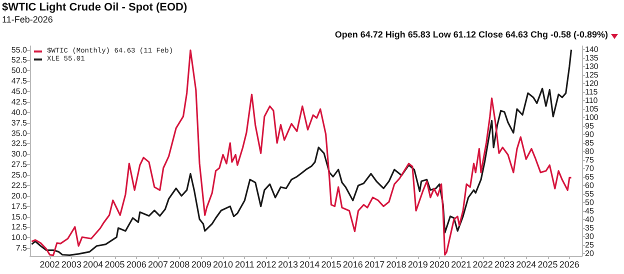  Describe the element at coordinates (331, 265) in the screenshot. I see `x-tick-label: 2015` at that location.